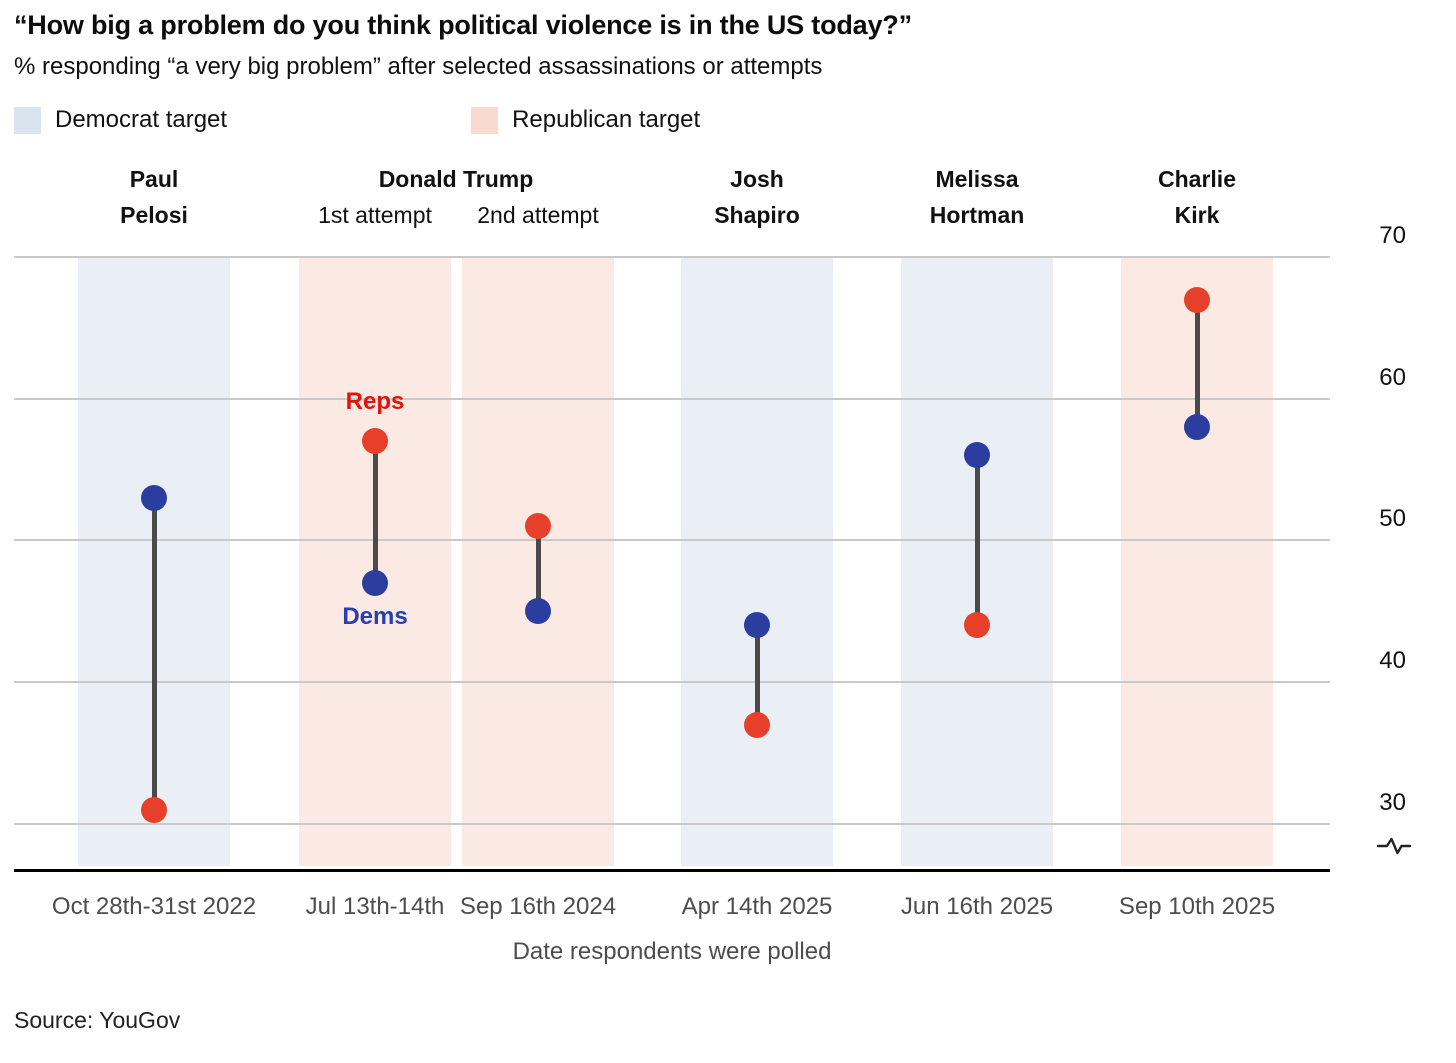  What do you see at coordinates (606, 119) in the screenshot?
I see `legend-label-republican: Republican target` at bounding box center [606, 119].